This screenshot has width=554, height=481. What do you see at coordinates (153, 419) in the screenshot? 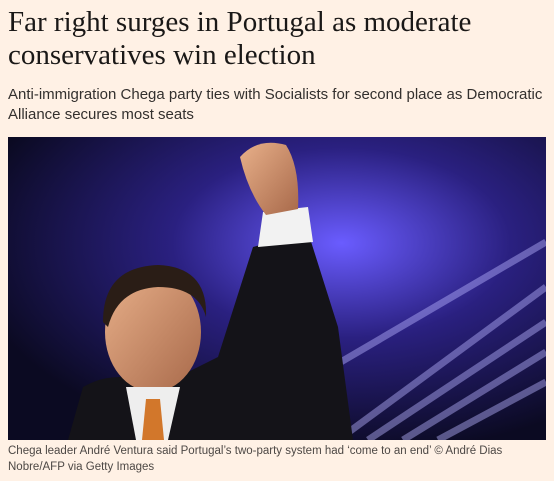
I see `tie` at bounding box center [153, 419].